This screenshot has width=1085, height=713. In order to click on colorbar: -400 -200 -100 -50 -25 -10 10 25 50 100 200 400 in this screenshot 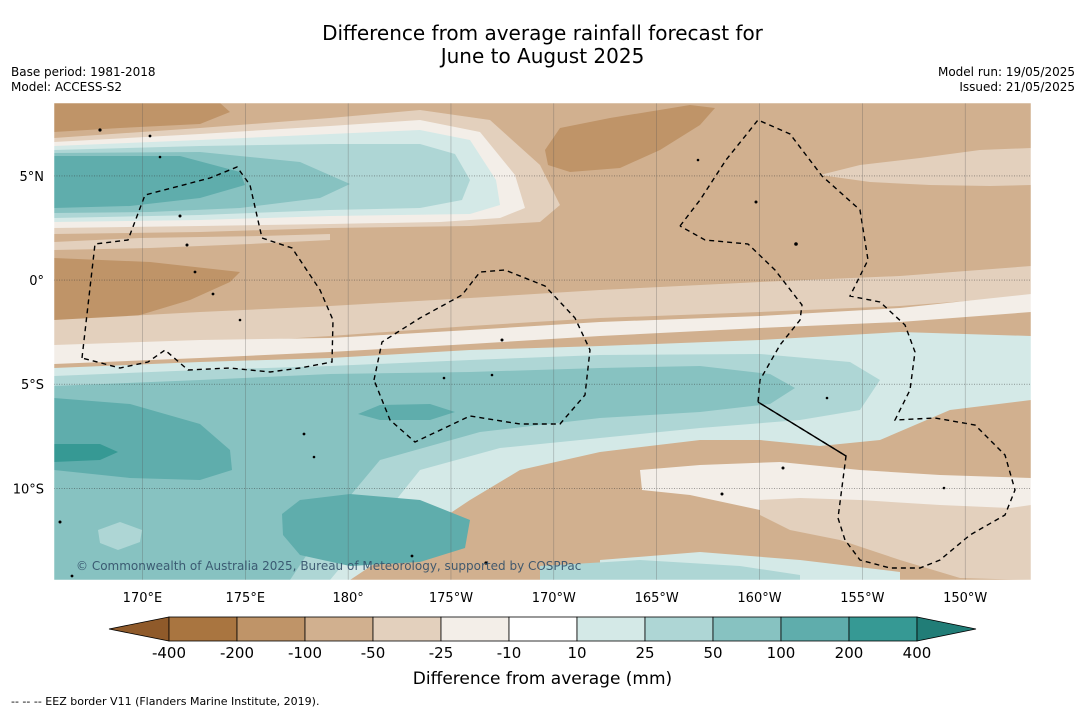, I will do `click(542, 639)`.